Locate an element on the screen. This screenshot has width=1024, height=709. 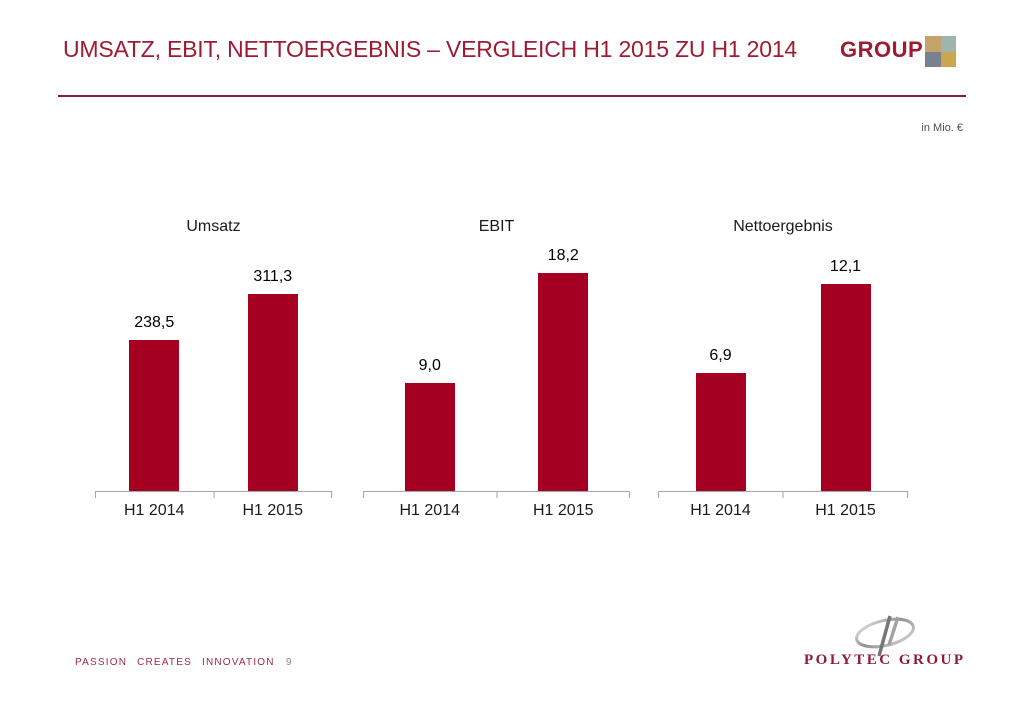
x-axis-umsatz is located at coordinates (213, 494).